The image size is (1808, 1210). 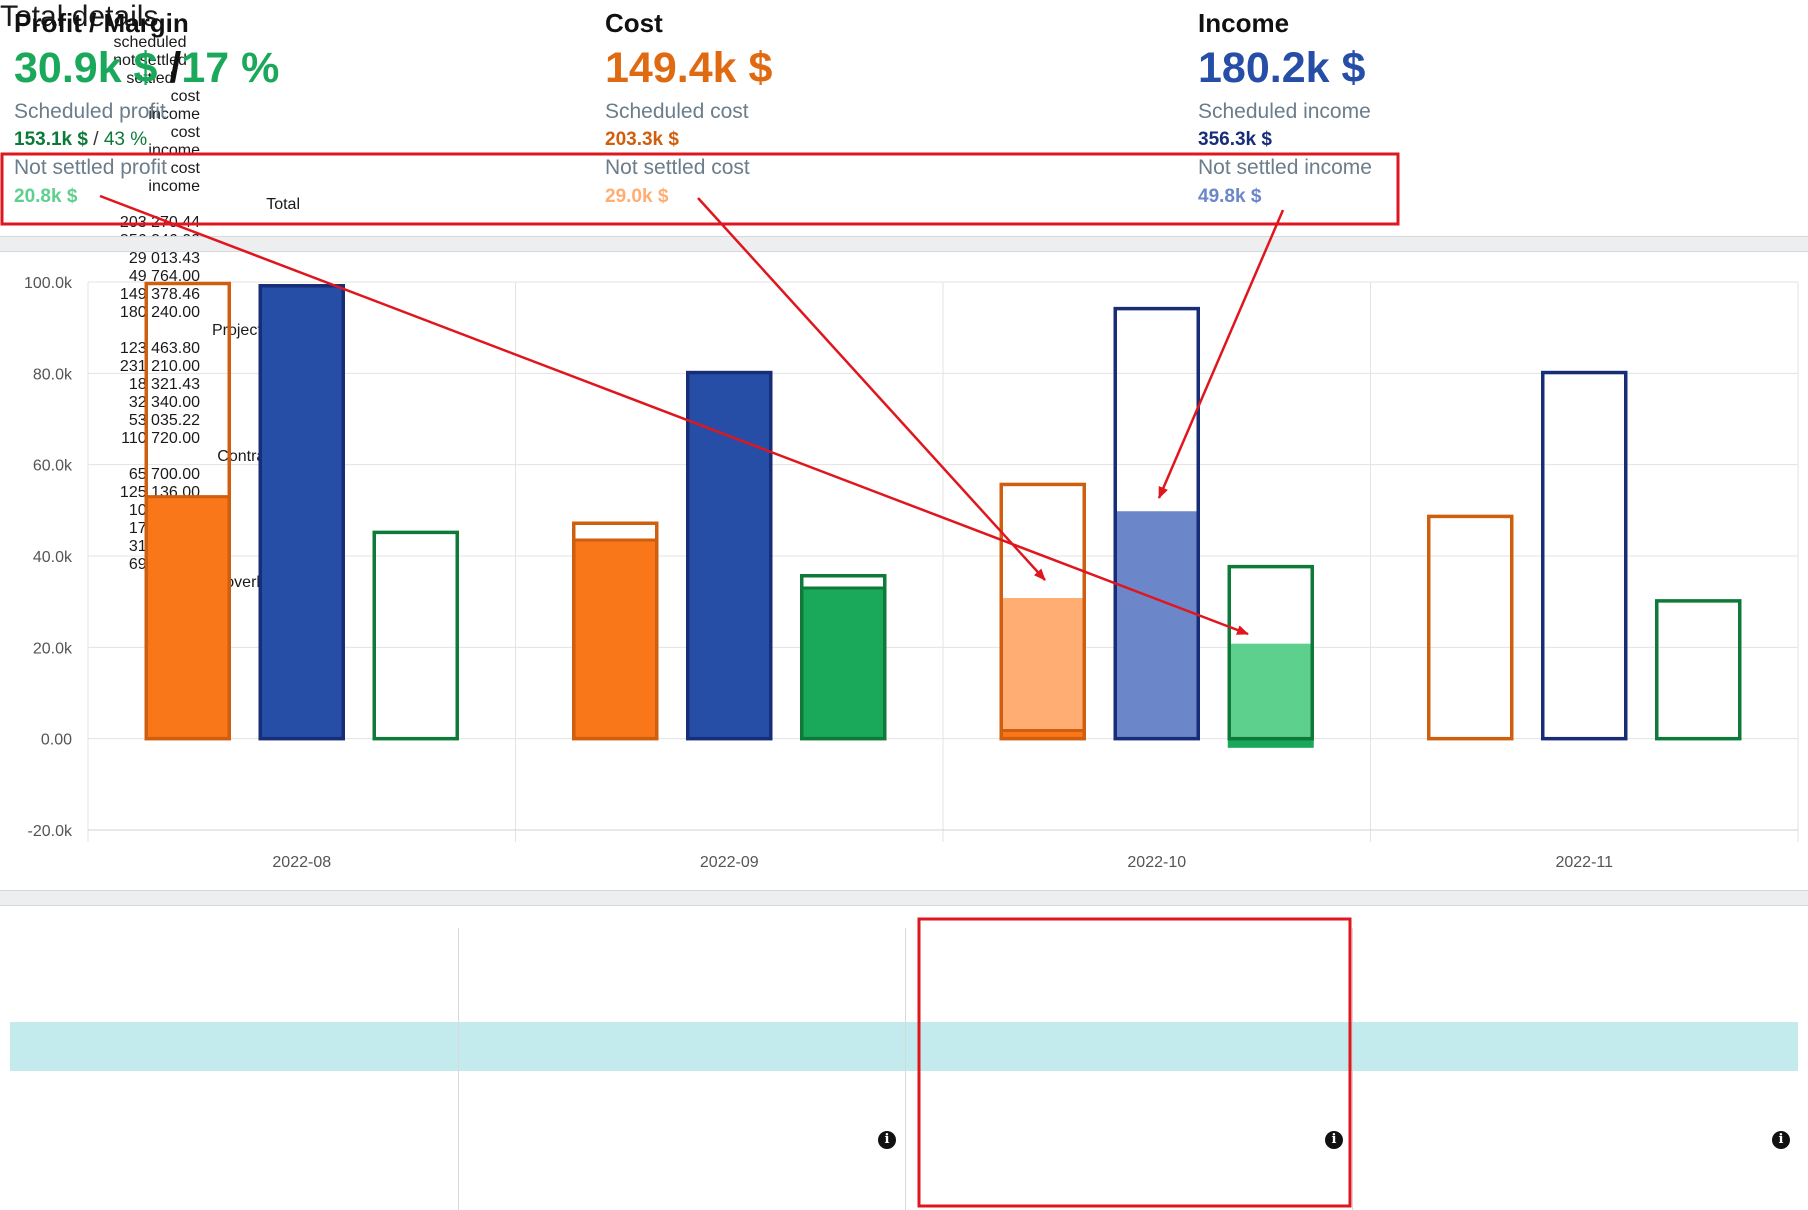 I want to click on scheduled-cost-label: Scheduled cost, so click(x=677, y=111).